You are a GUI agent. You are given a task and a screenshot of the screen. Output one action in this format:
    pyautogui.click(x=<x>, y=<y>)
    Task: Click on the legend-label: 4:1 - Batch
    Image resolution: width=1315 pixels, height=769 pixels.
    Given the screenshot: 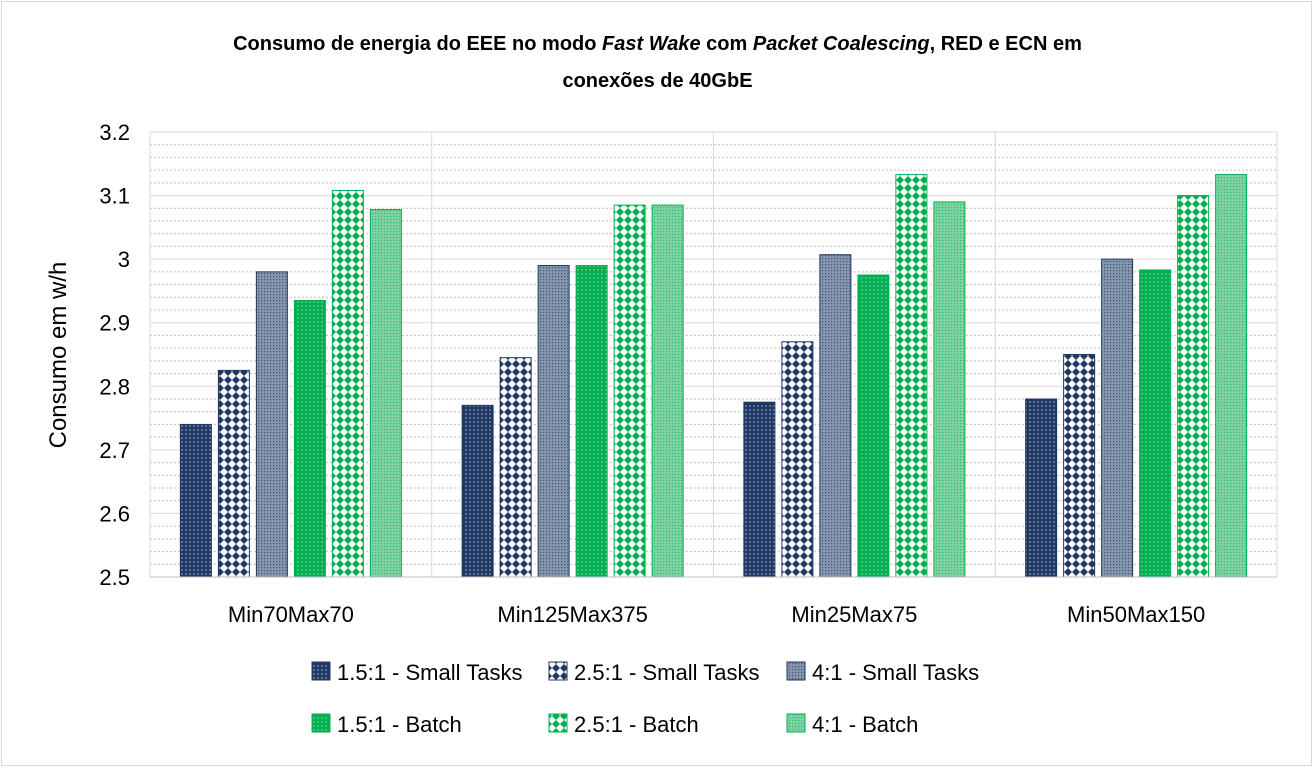 What is the action you would take?
    pyautogui.click(x=865, y=724)
    